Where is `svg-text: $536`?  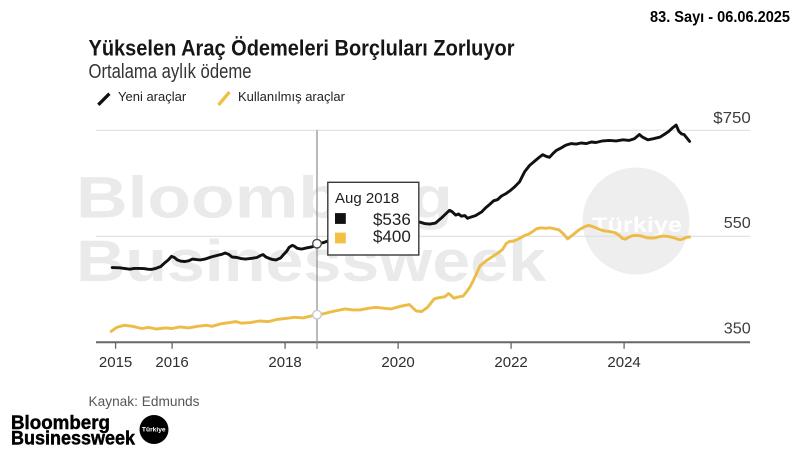 svg-text: $536 is located at coordinates (392, 219).